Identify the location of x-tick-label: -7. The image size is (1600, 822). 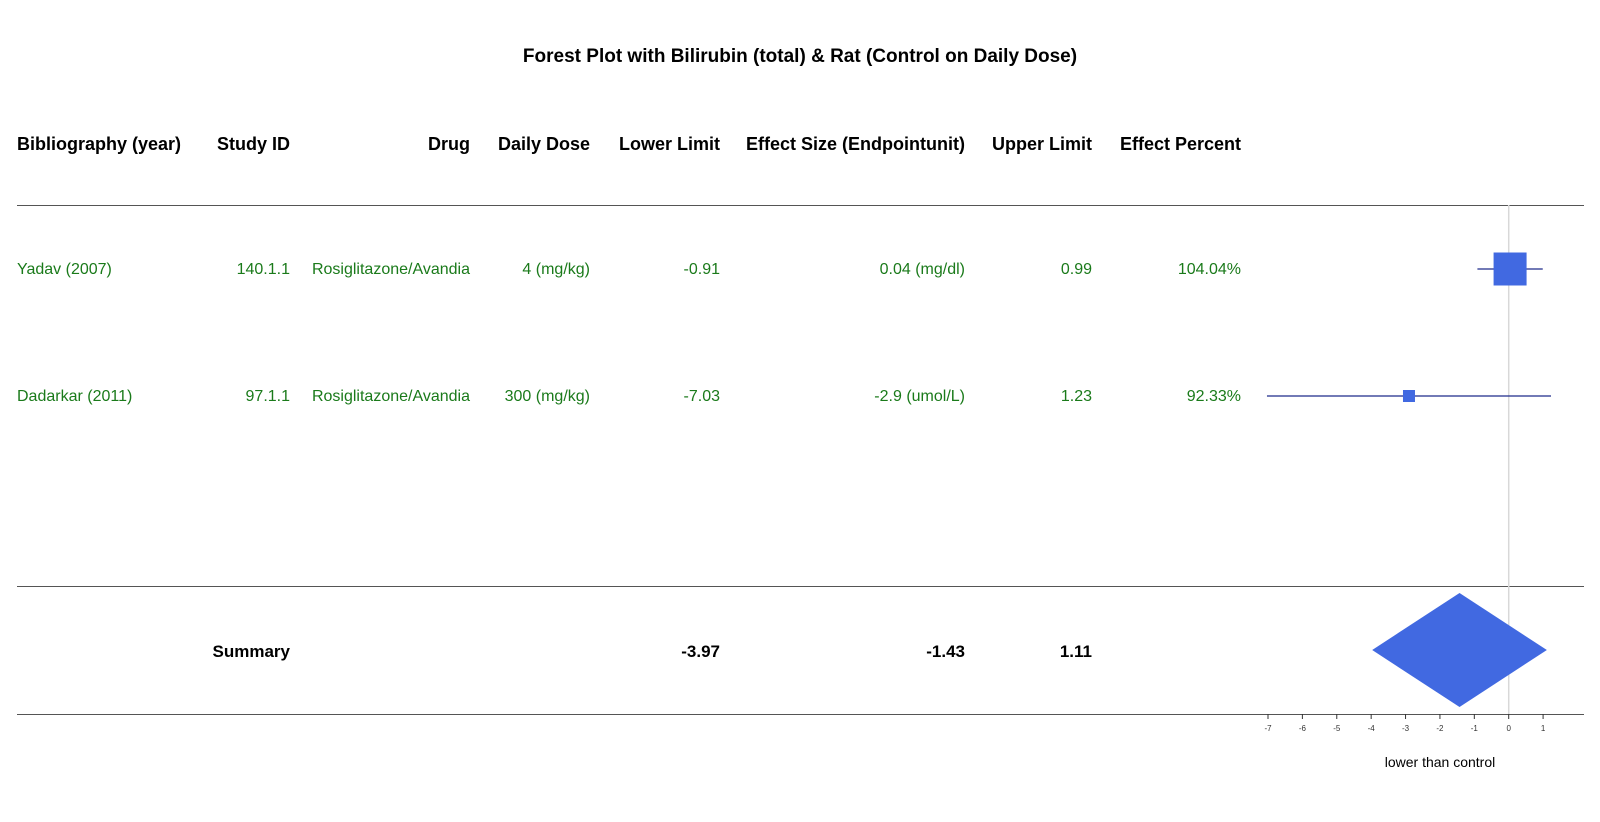
(1268, 728).